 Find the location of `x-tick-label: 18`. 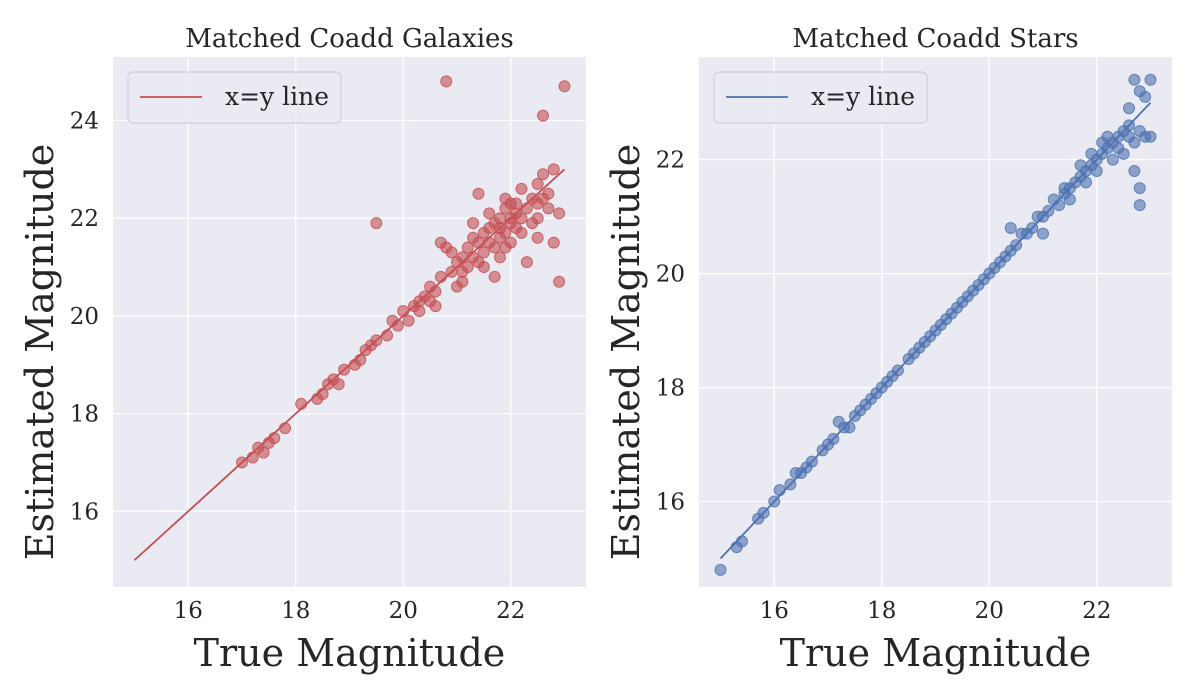

x-tick-label: 18 is located at coordinates (881, 611).